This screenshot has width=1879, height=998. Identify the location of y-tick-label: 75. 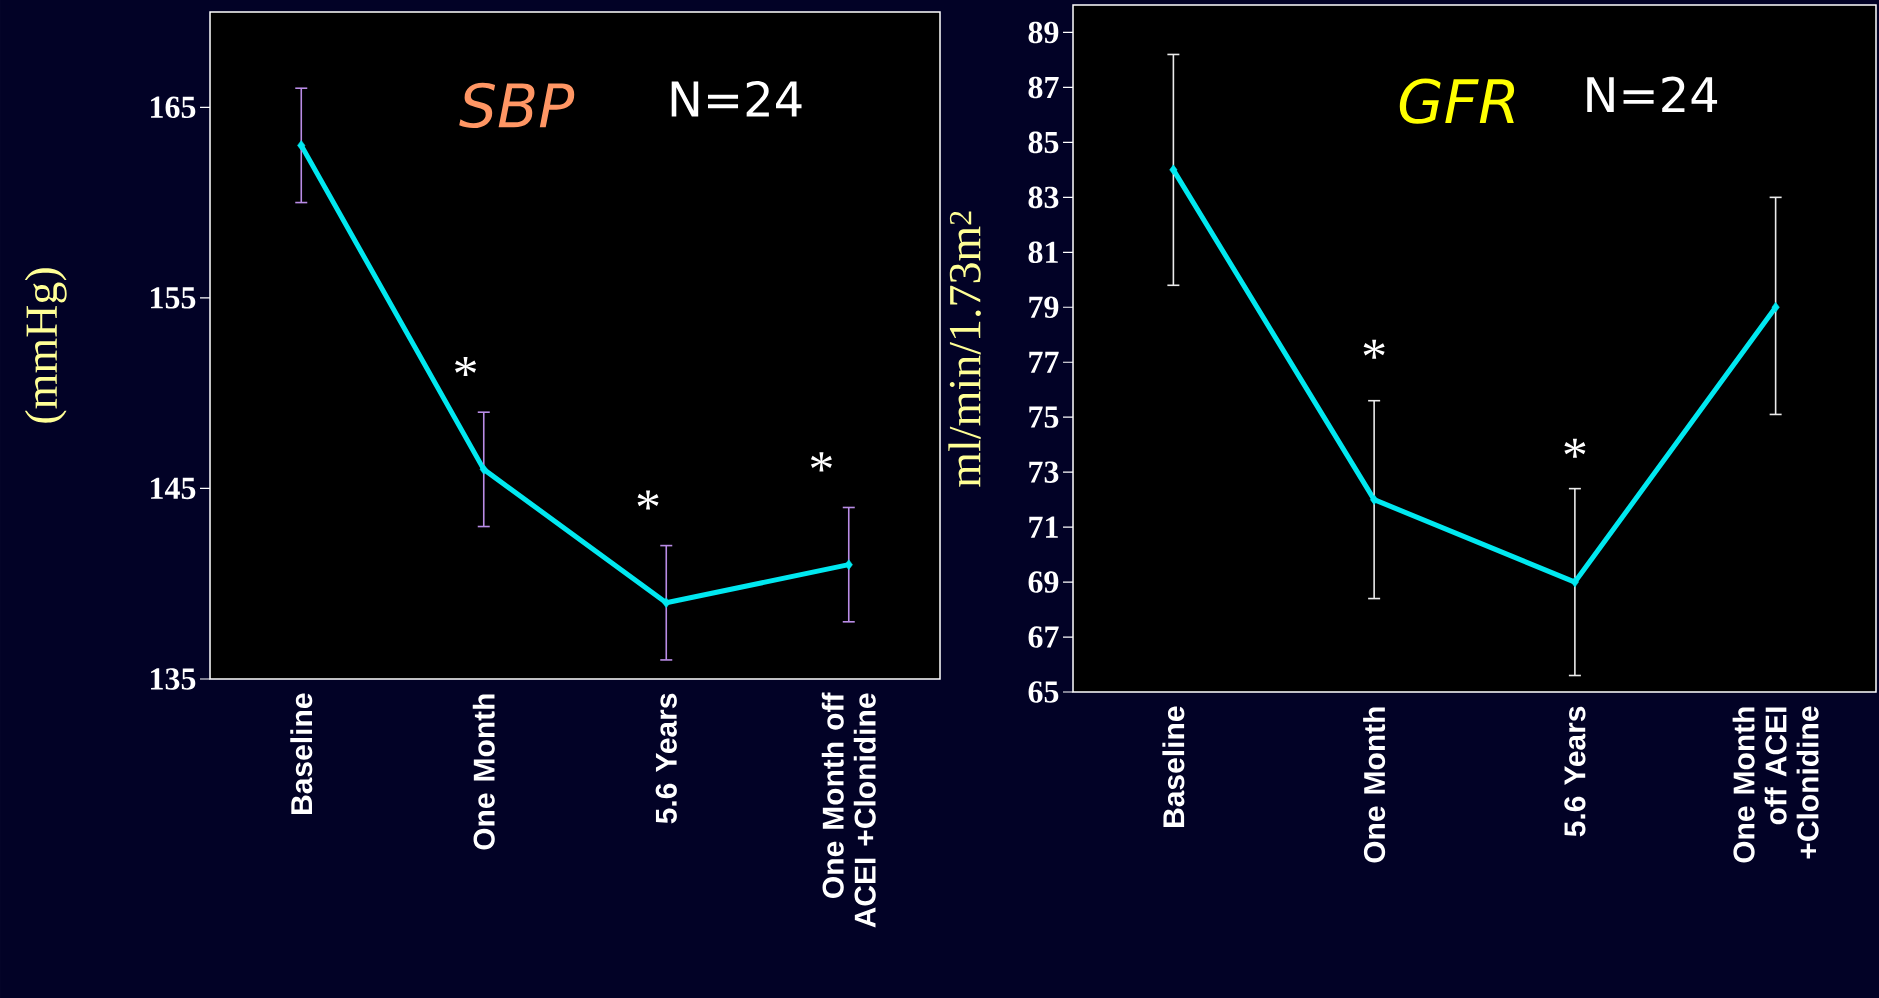
(1044, 417).